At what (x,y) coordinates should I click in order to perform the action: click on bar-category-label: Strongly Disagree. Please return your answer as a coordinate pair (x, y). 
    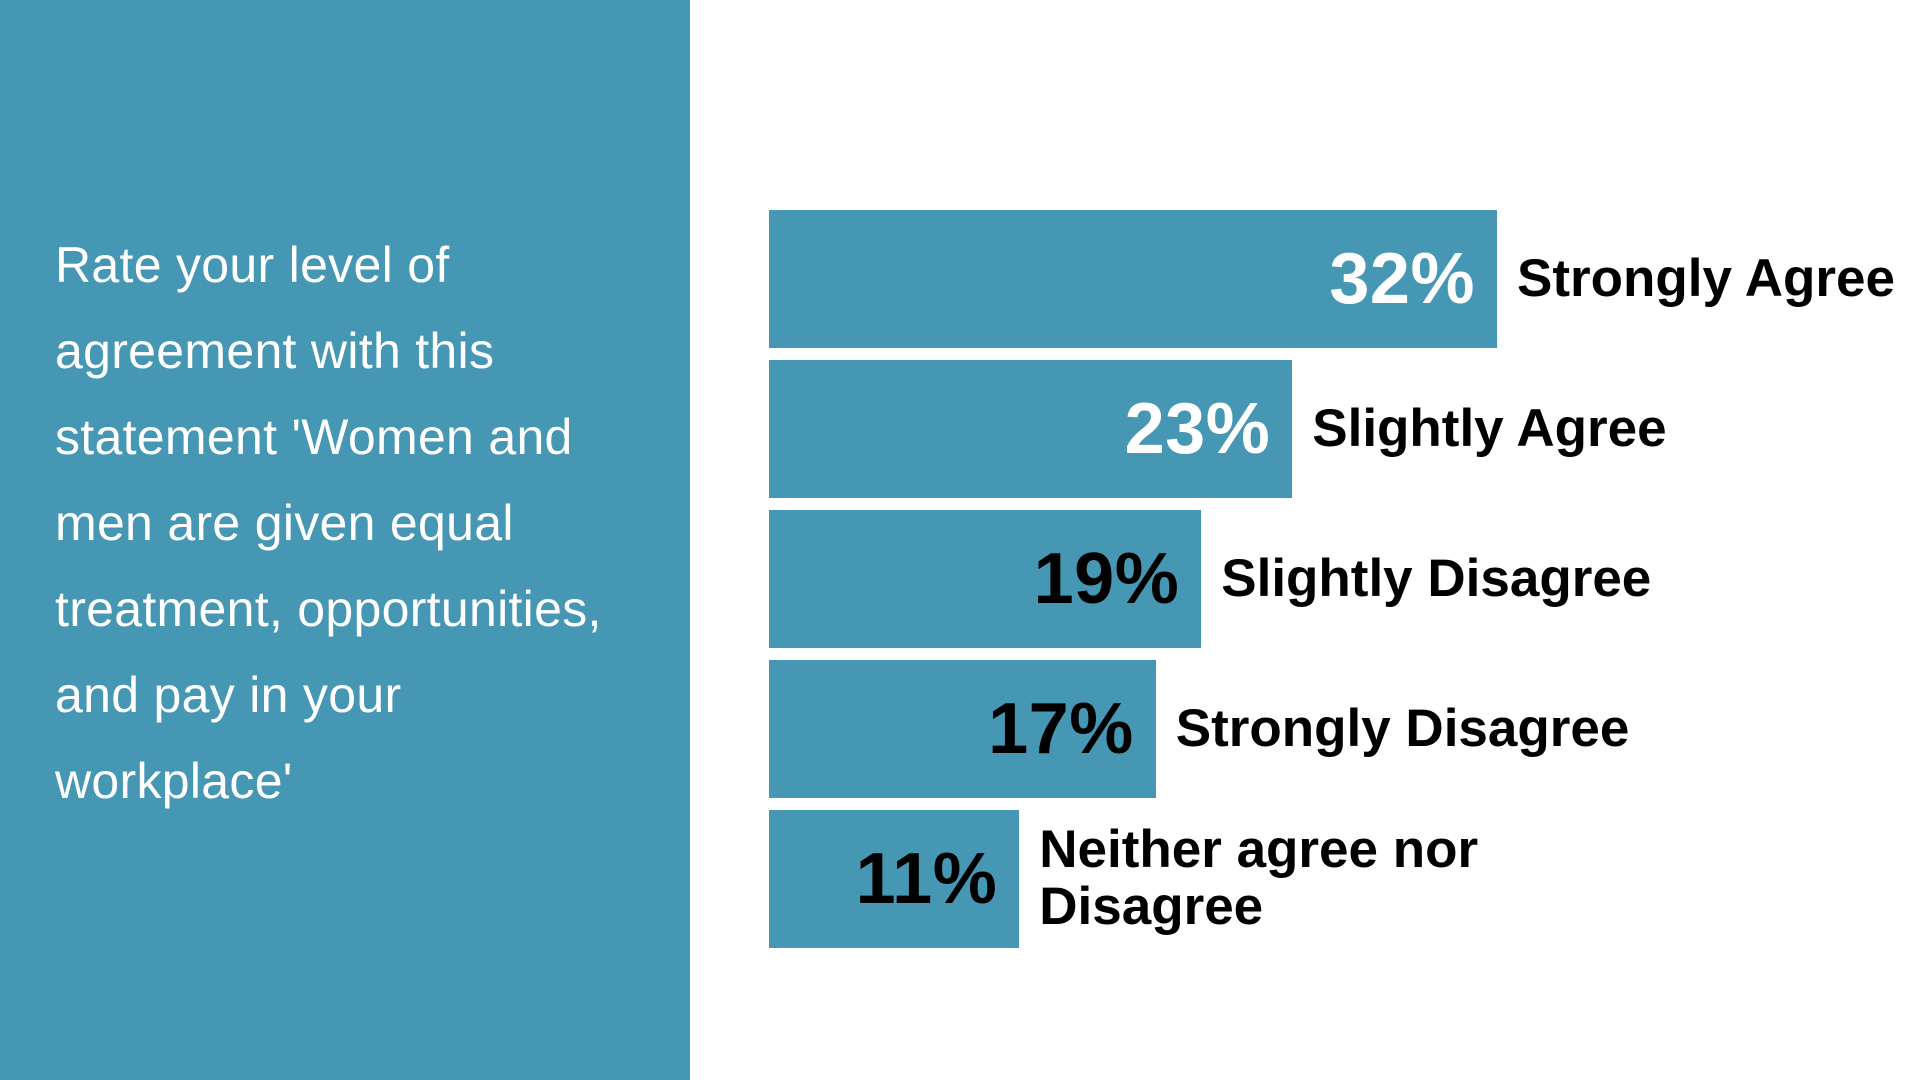
    Looking at the image, I should click on (1402, 728).